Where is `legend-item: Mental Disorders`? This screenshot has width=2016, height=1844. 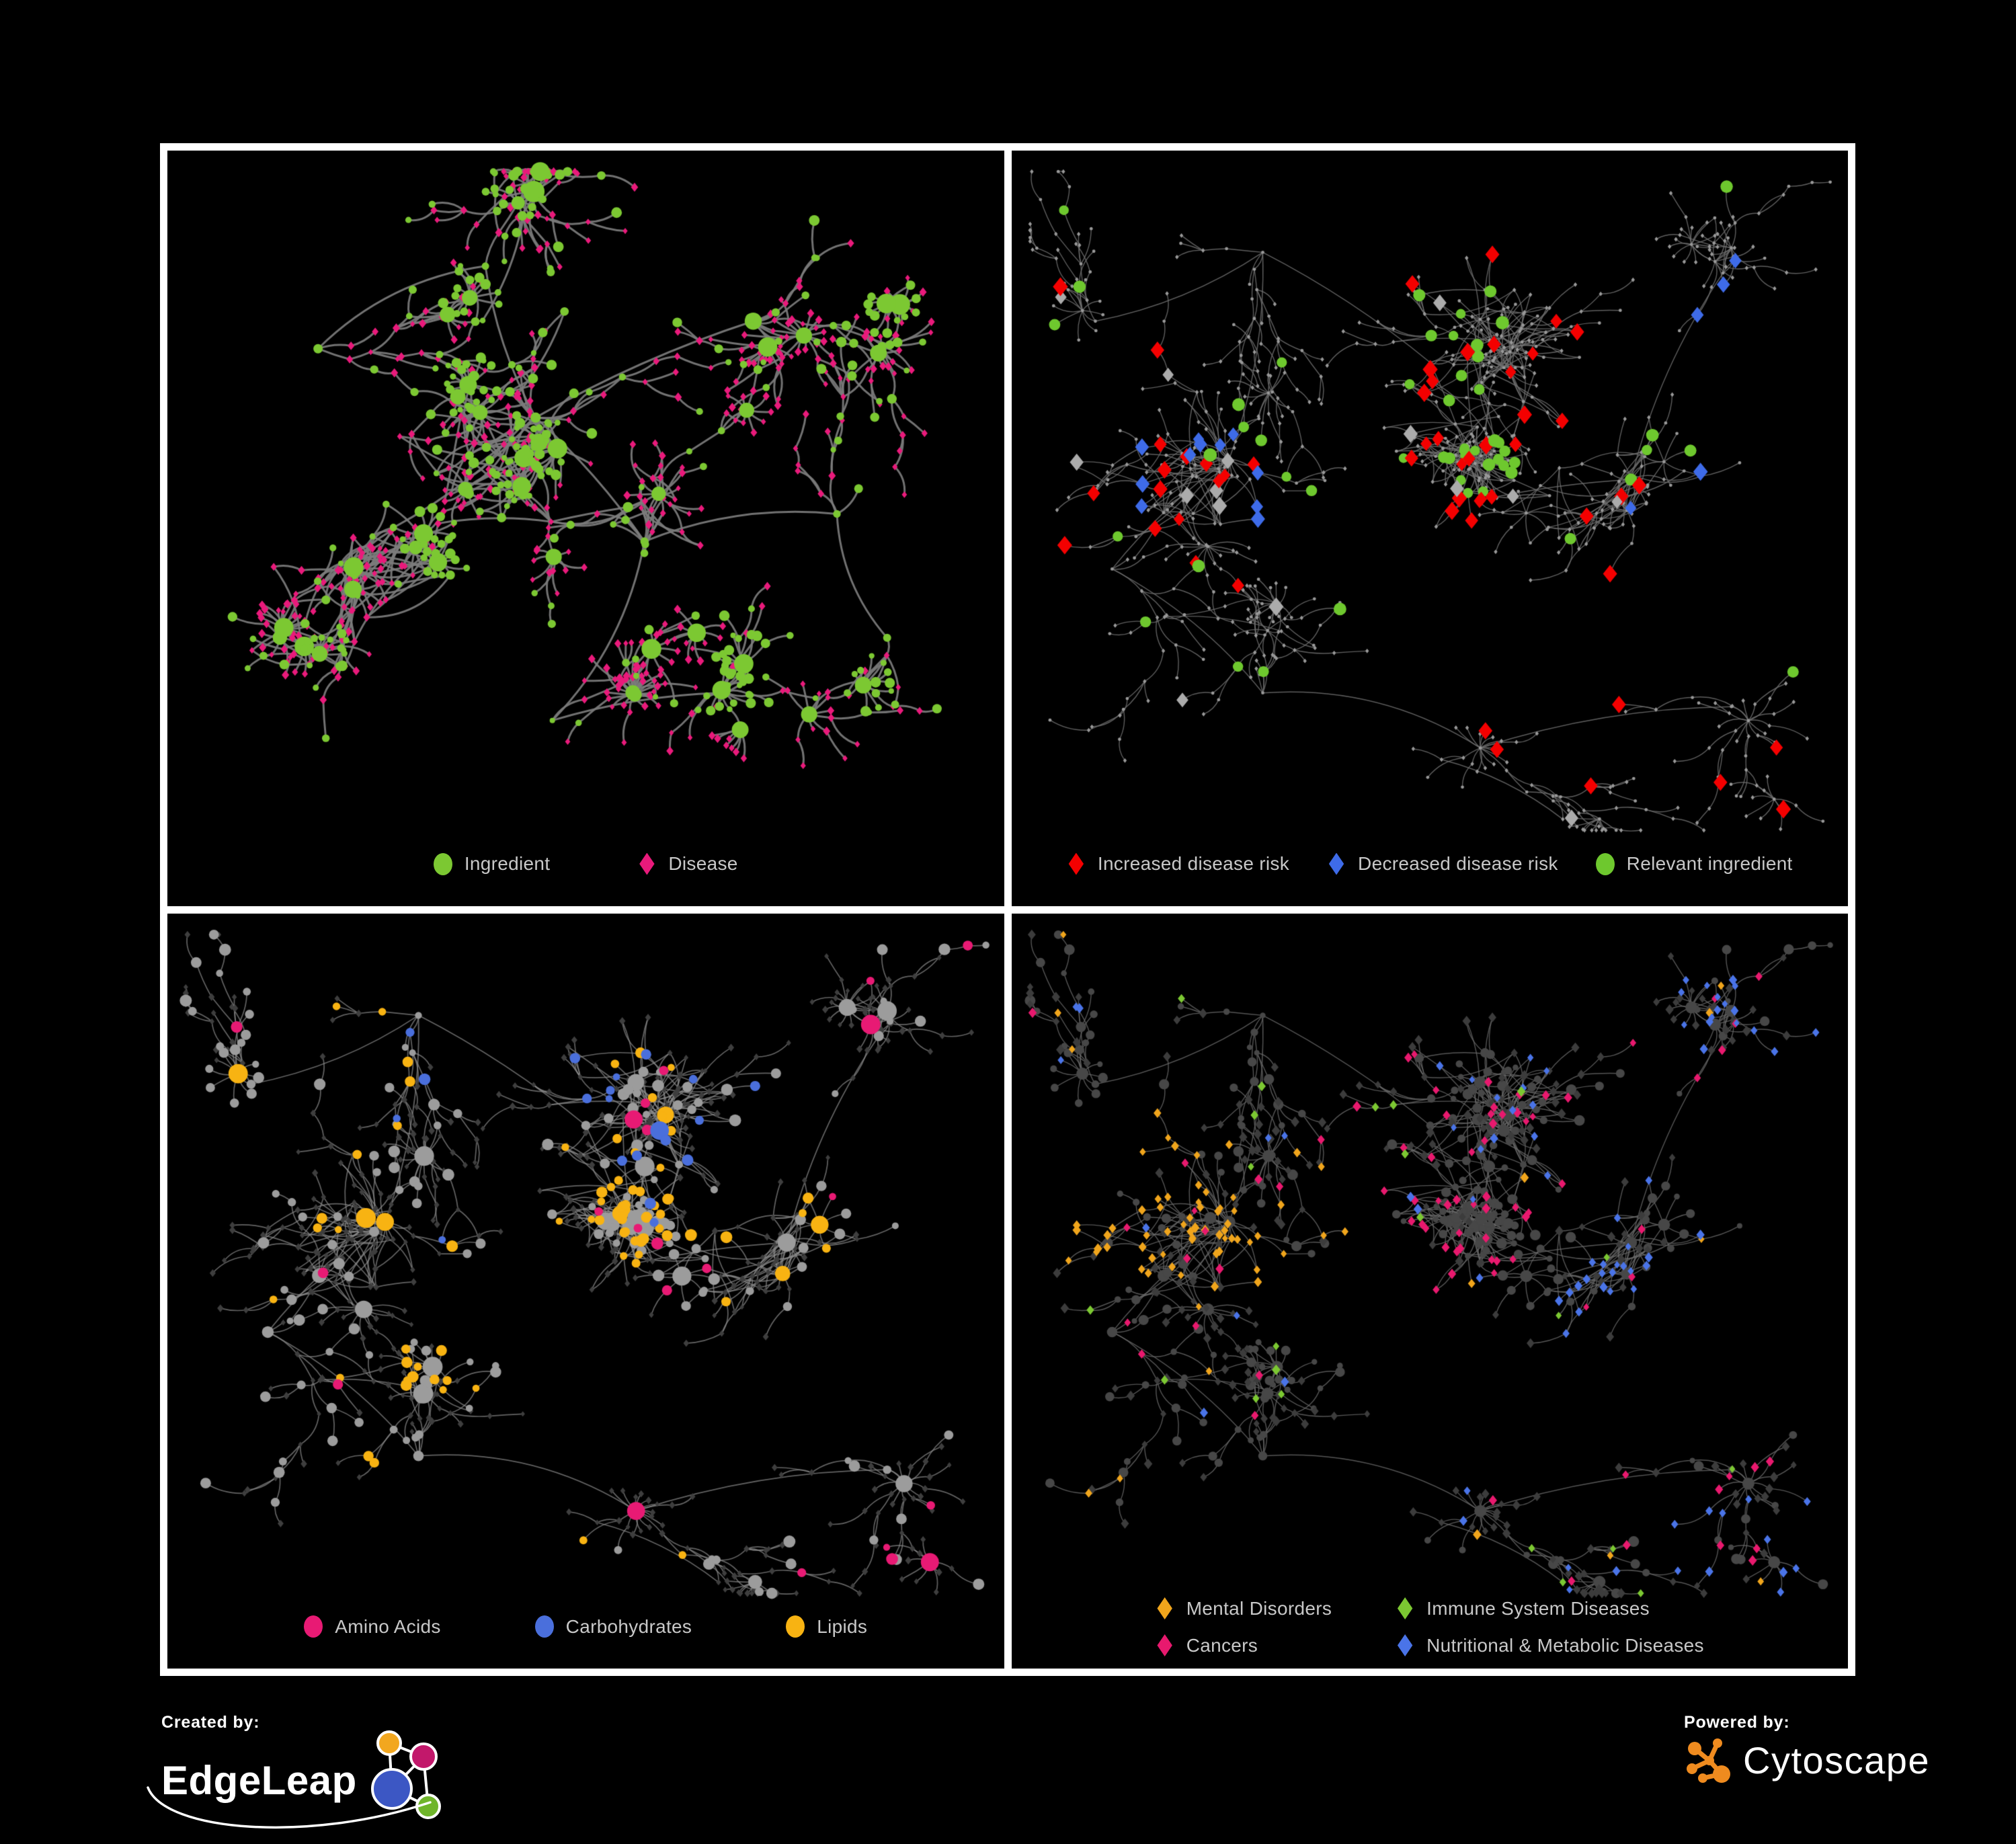 legend-item: Mental Disorders is located at coordinates (1244, 1608).